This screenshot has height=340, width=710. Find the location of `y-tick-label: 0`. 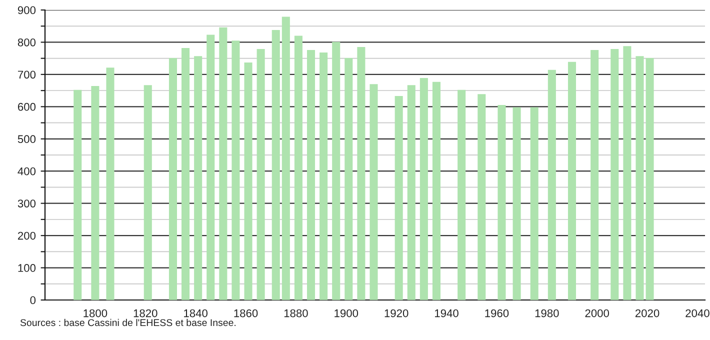

y-tick-label: 0 is located at coordinates (33, 300).